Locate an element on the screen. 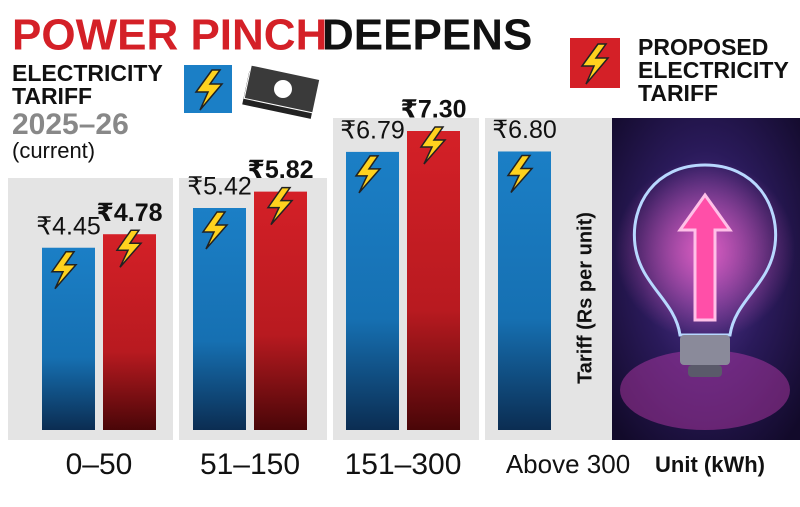  value-label: ₹4.78 is located at coordinates (129, 213).